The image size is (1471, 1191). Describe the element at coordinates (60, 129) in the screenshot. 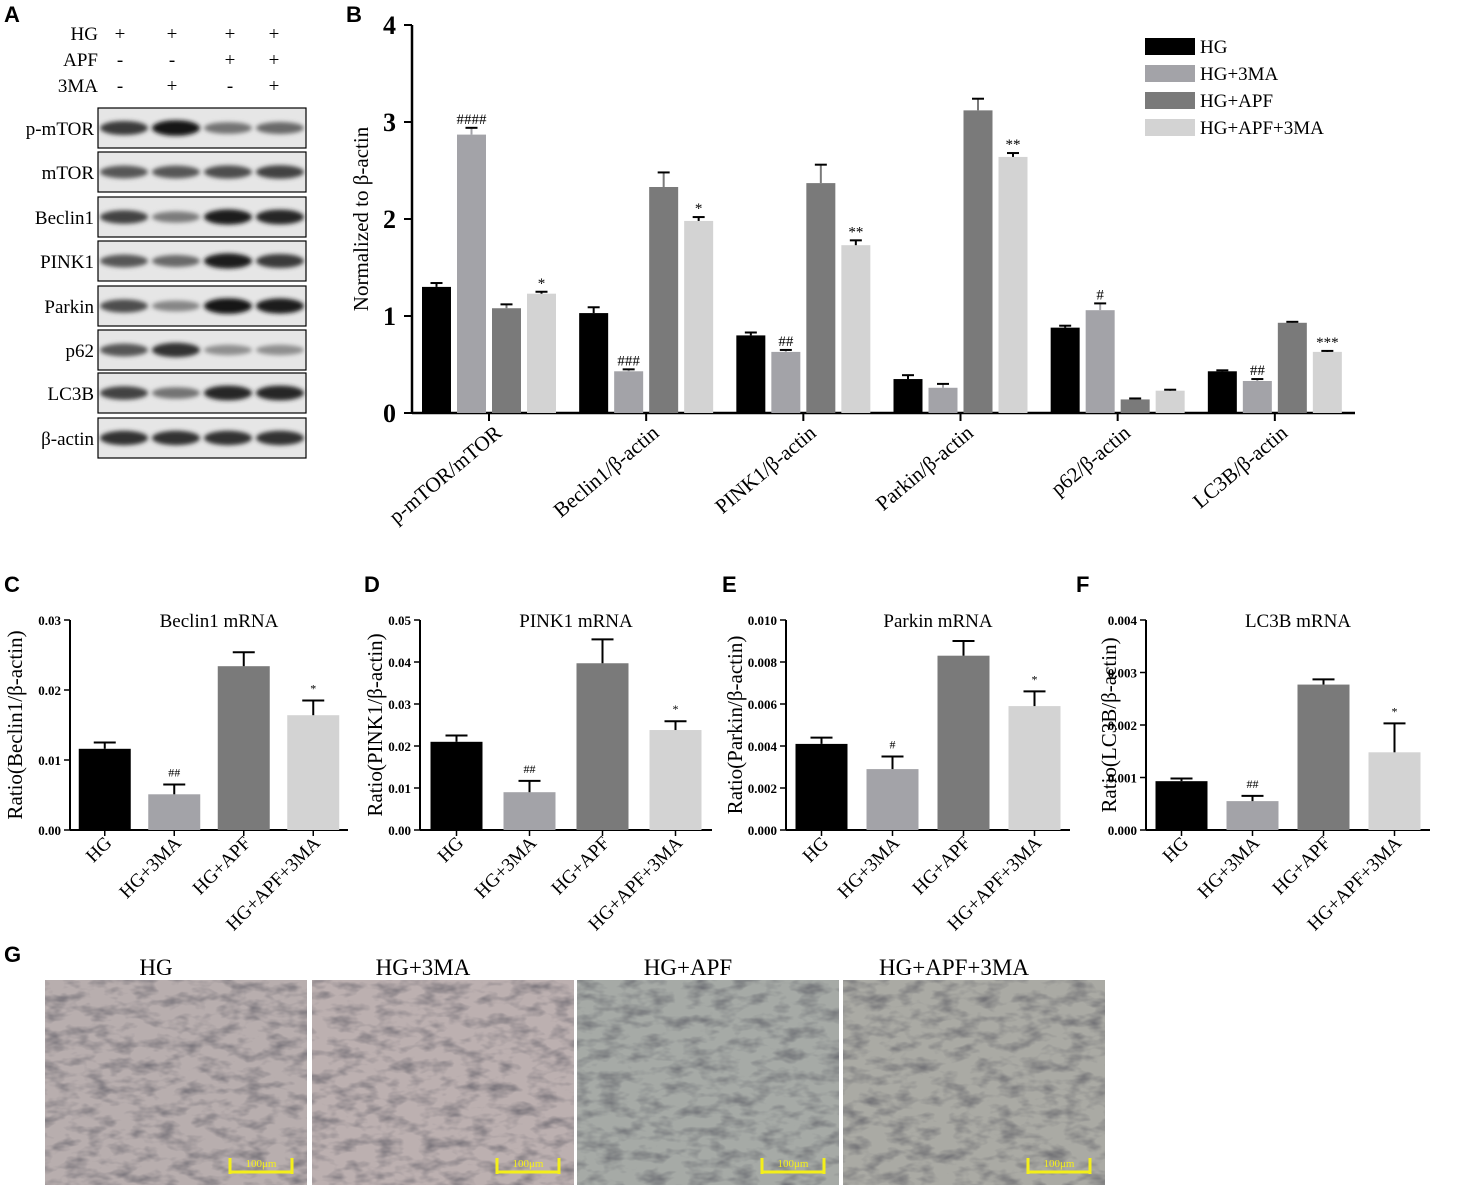

I see `blot-row-label: p-mTOR` at that location.